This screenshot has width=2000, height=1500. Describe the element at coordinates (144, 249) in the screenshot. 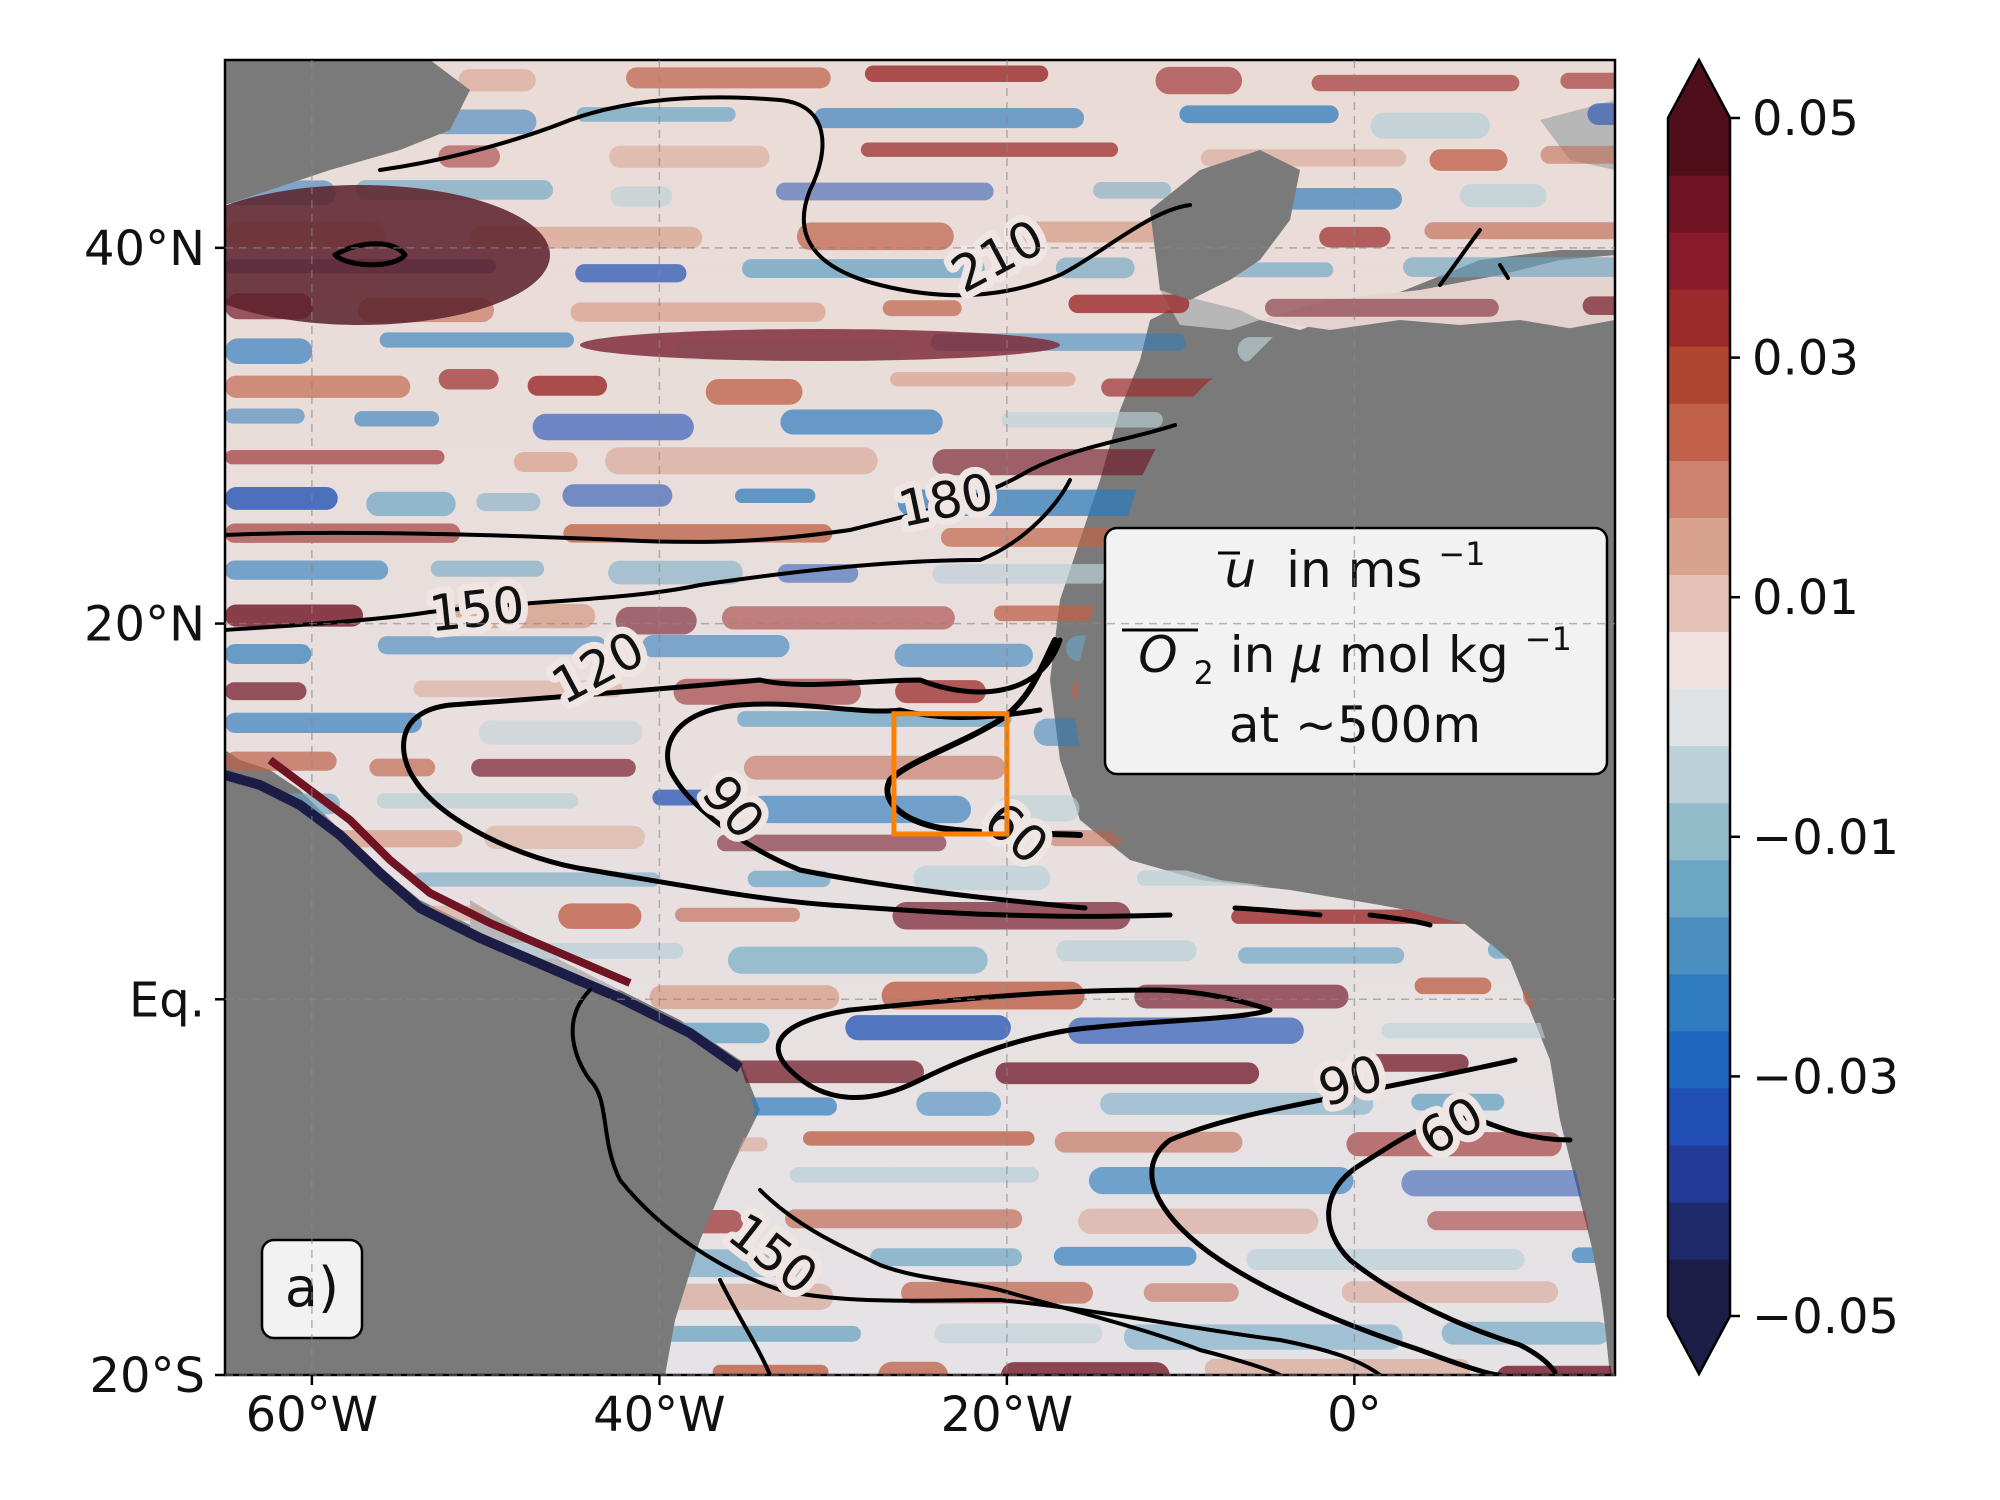

I see `y-tick-label: 40°N` at that location.